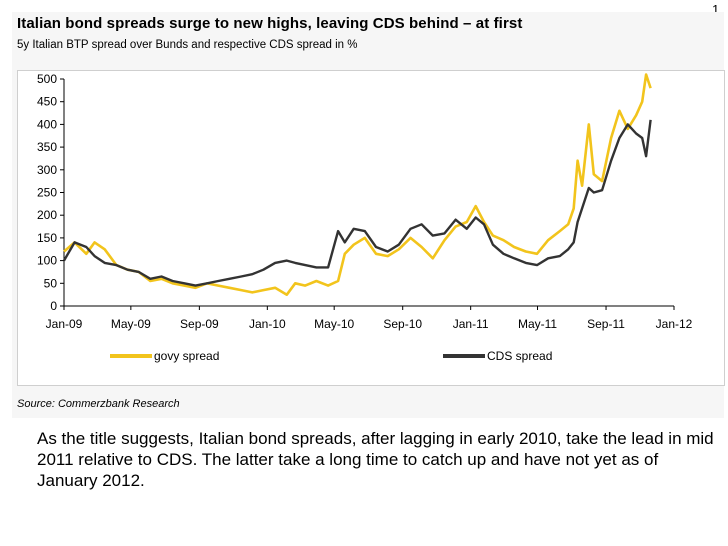  Describe the element at coordinates (186, 356) in the screenshot. I see `legend-label-govy: govy spread` at that location.